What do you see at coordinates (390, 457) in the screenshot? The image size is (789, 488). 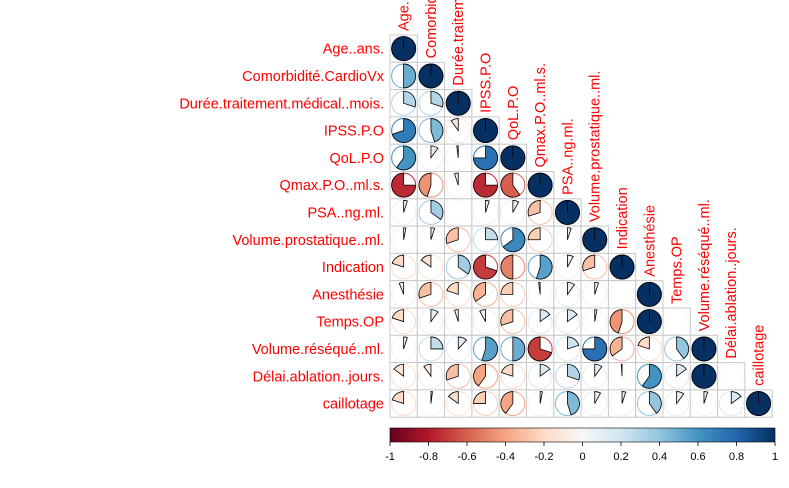 I see `colorbar-tick-label: -1` at bounding box center [390, 457].